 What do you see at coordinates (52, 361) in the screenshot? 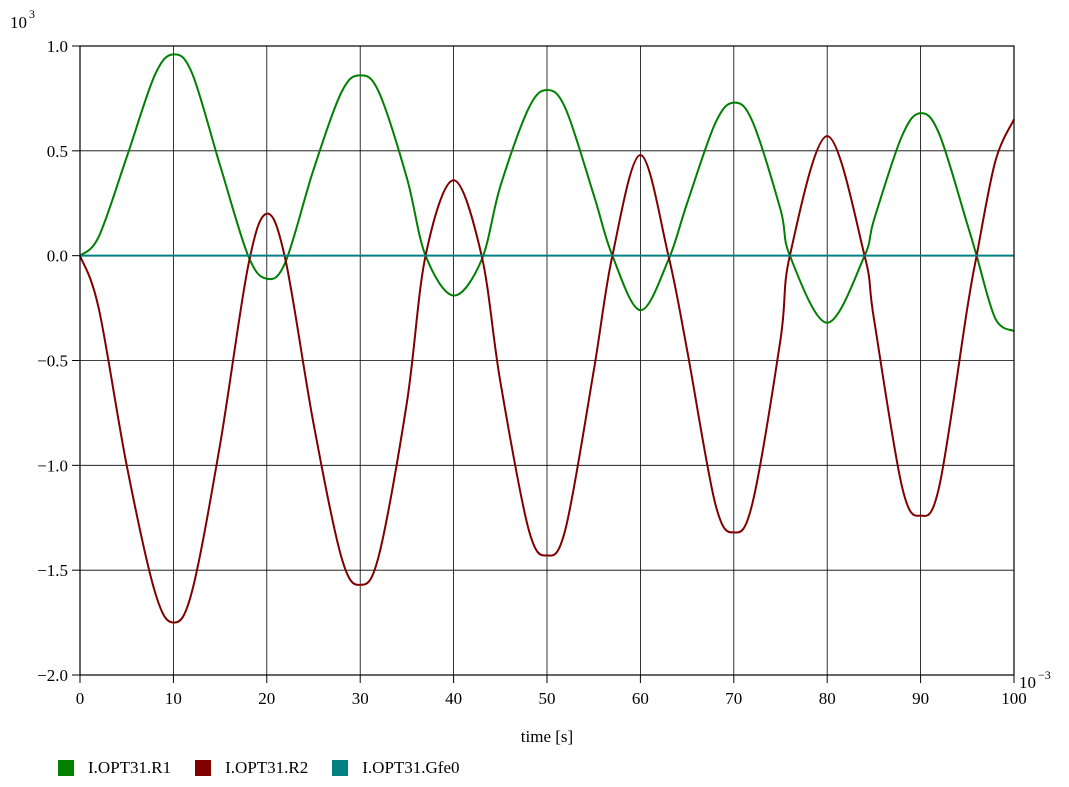
I see `y-tick-label: −0.5` at bounding box center [52, 361].